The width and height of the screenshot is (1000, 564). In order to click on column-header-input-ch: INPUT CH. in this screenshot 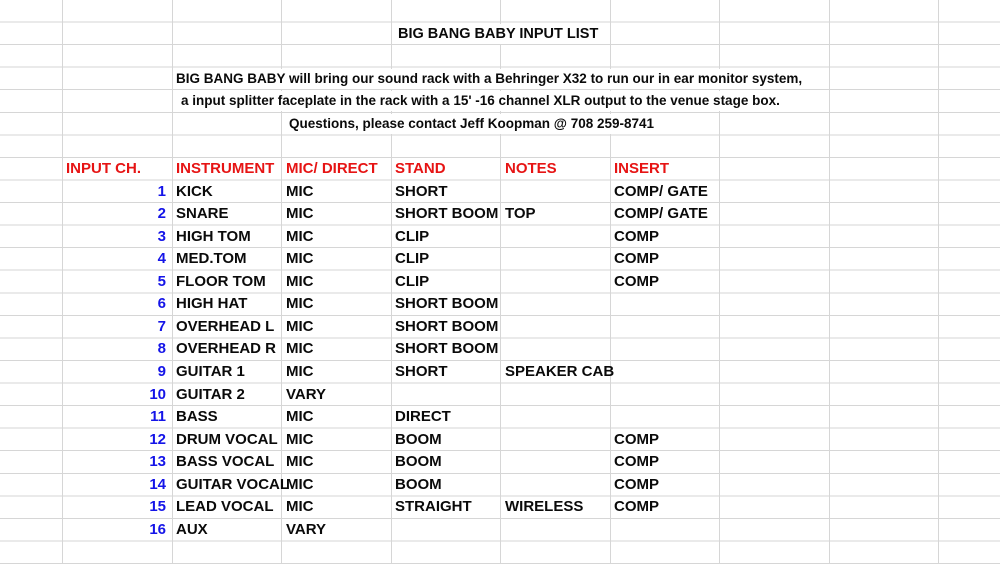, I will do `click(103, 168)`.